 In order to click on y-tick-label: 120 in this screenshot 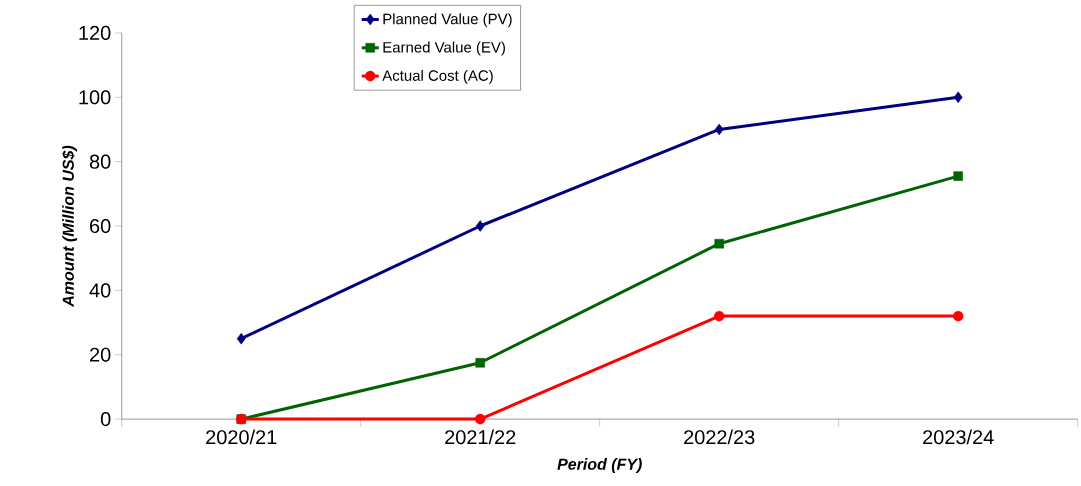, I will do `click(95, 32)`.